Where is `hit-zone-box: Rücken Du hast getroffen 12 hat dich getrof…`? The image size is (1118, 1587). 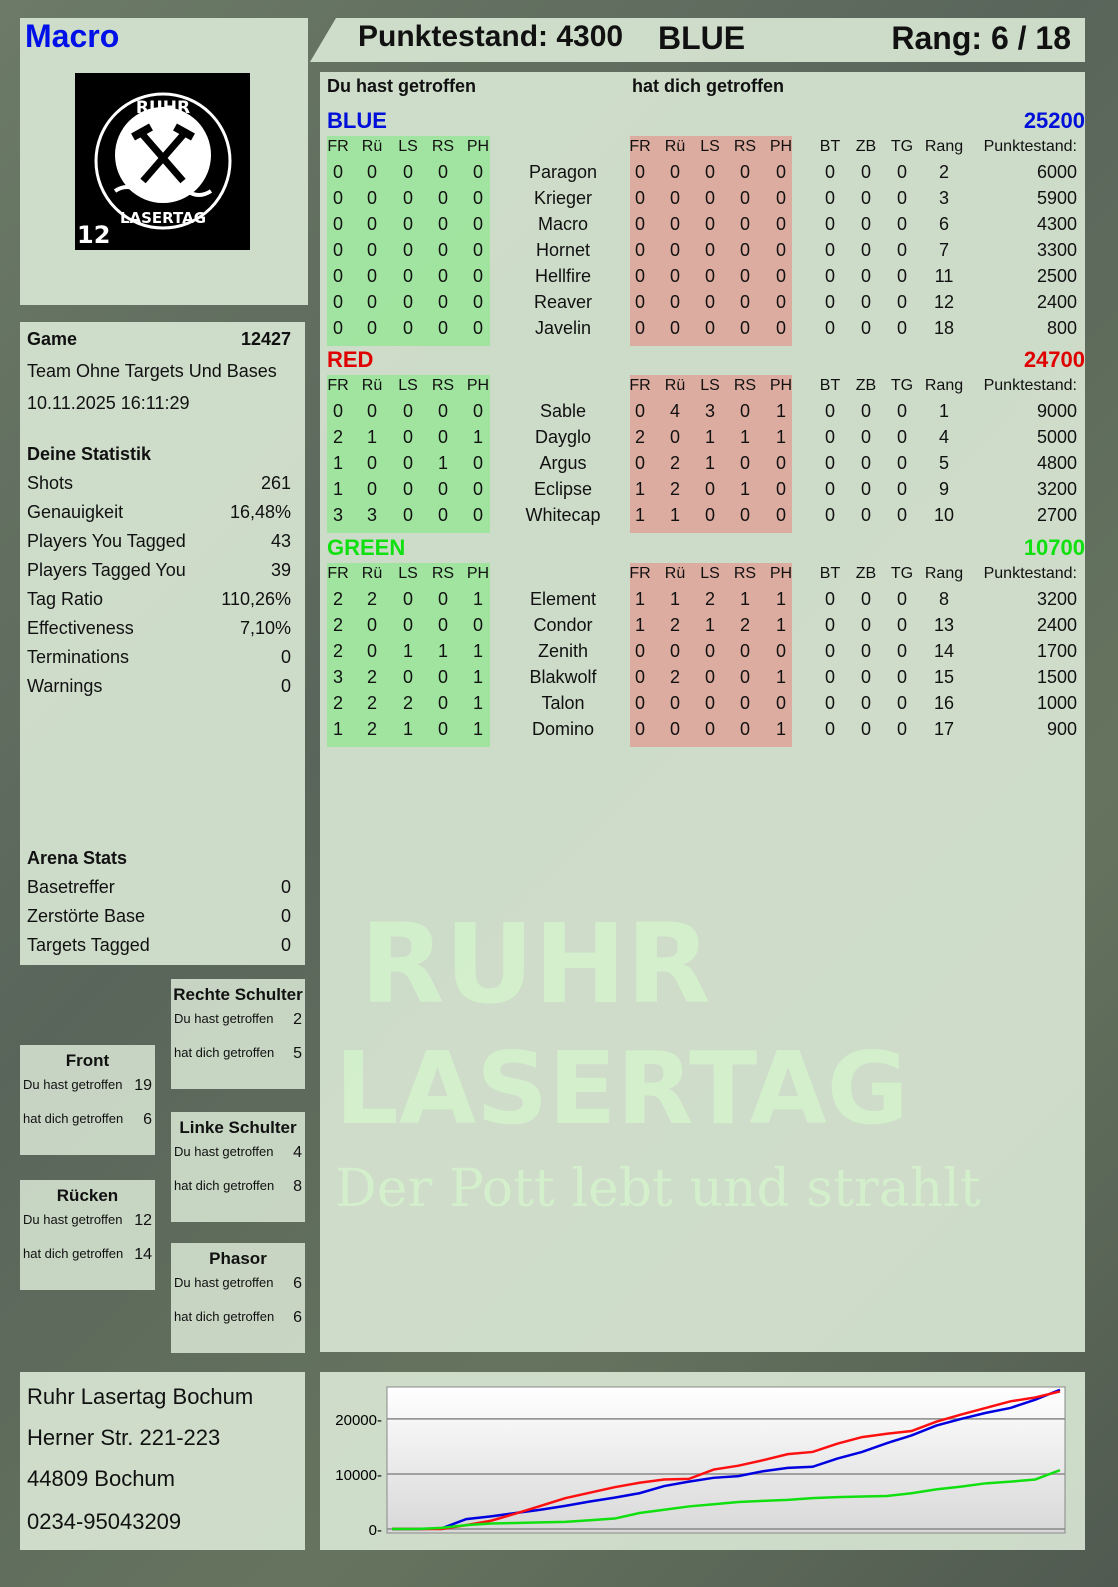
hit-zone-box: Rücken Du hast getroffen 12 hat dich getrof… is located at coordinates (87, 1235).